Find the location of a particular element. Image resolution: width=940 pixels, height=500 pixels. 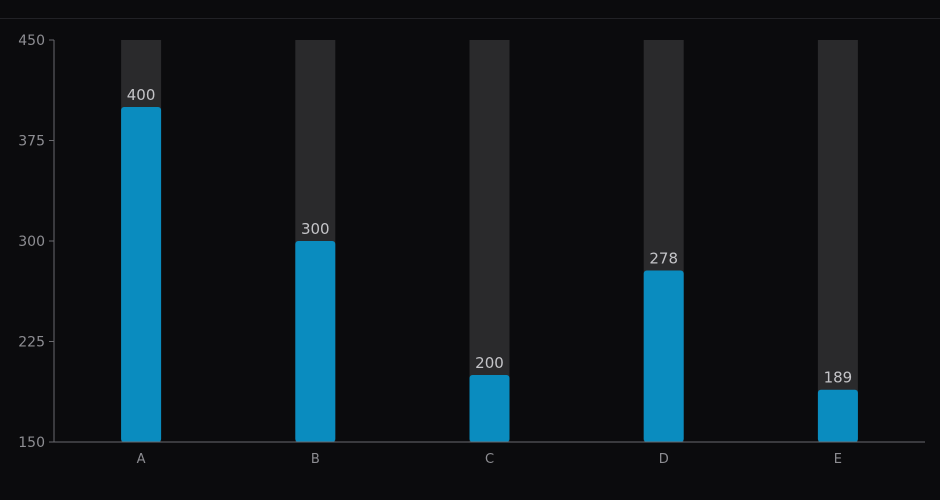

data-label-c: 200 is located at coordinates (489, 363).